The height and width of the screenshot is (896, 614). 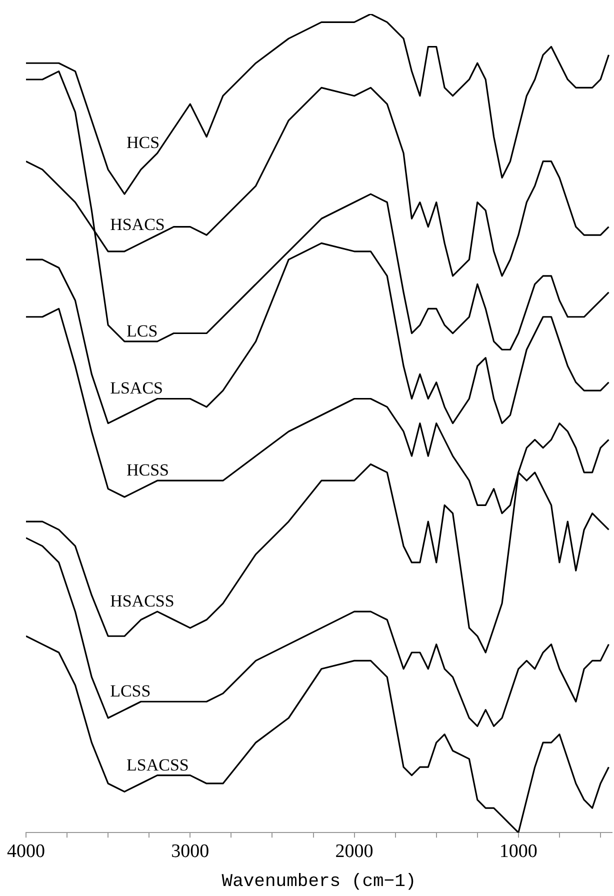 I want to click on series-label: HCS, so click(x=143, y=142).